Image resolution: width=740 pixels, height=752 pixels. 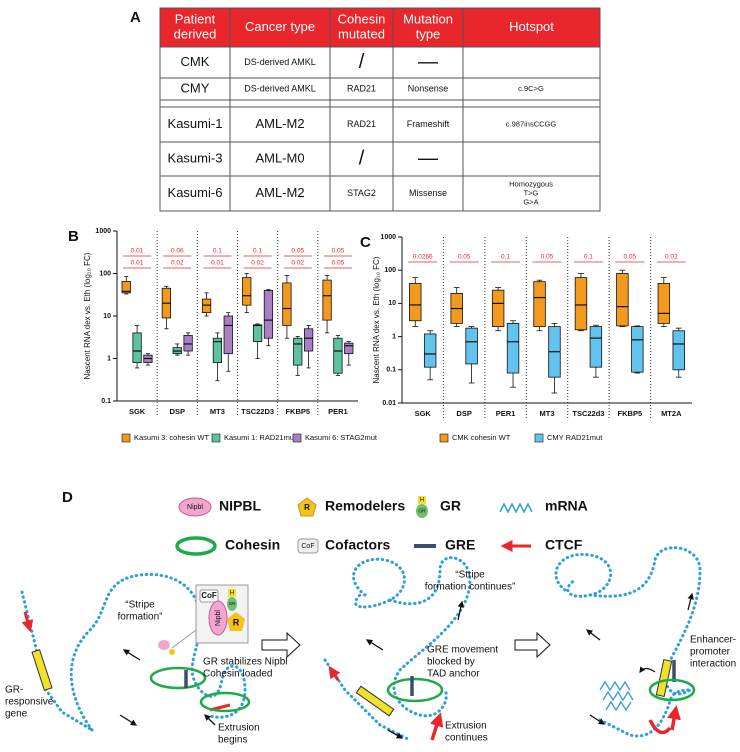 What do you see at coordinates (195, 87) in the screenshot?
I see `table-cell: CMY` at bounding box center [195, 87].